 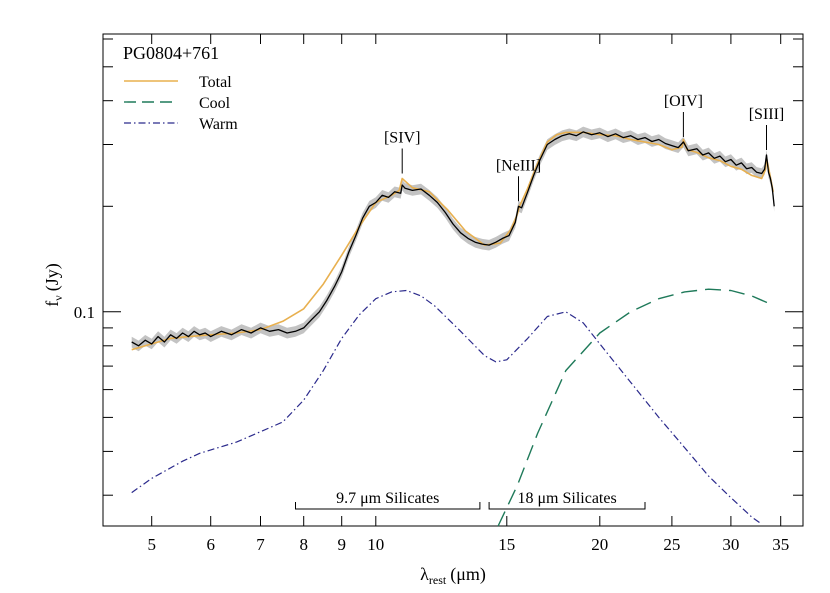 What do you see at coordinates (215, 82) in the screenshot?
I see `legend-label-total: Total` at bounding box center [215, 82].